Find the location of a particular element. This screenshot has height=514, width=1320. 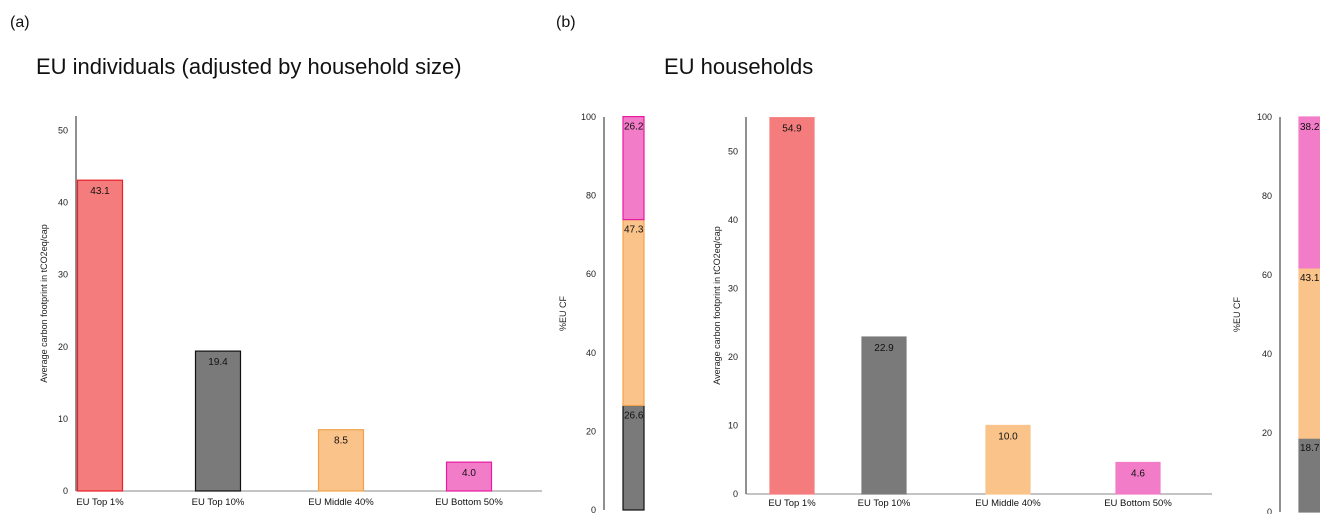

chart-2-y-tick-label: 20 is located at coordinates (591, 431).